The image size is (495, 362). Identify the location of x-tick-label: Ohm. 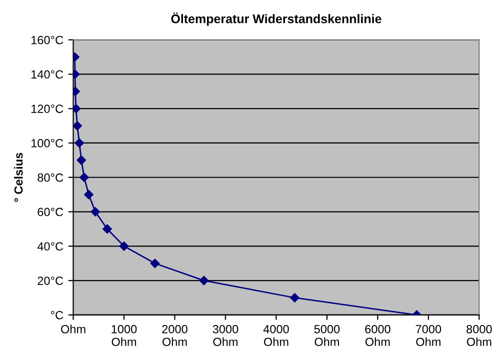
(73, 329).